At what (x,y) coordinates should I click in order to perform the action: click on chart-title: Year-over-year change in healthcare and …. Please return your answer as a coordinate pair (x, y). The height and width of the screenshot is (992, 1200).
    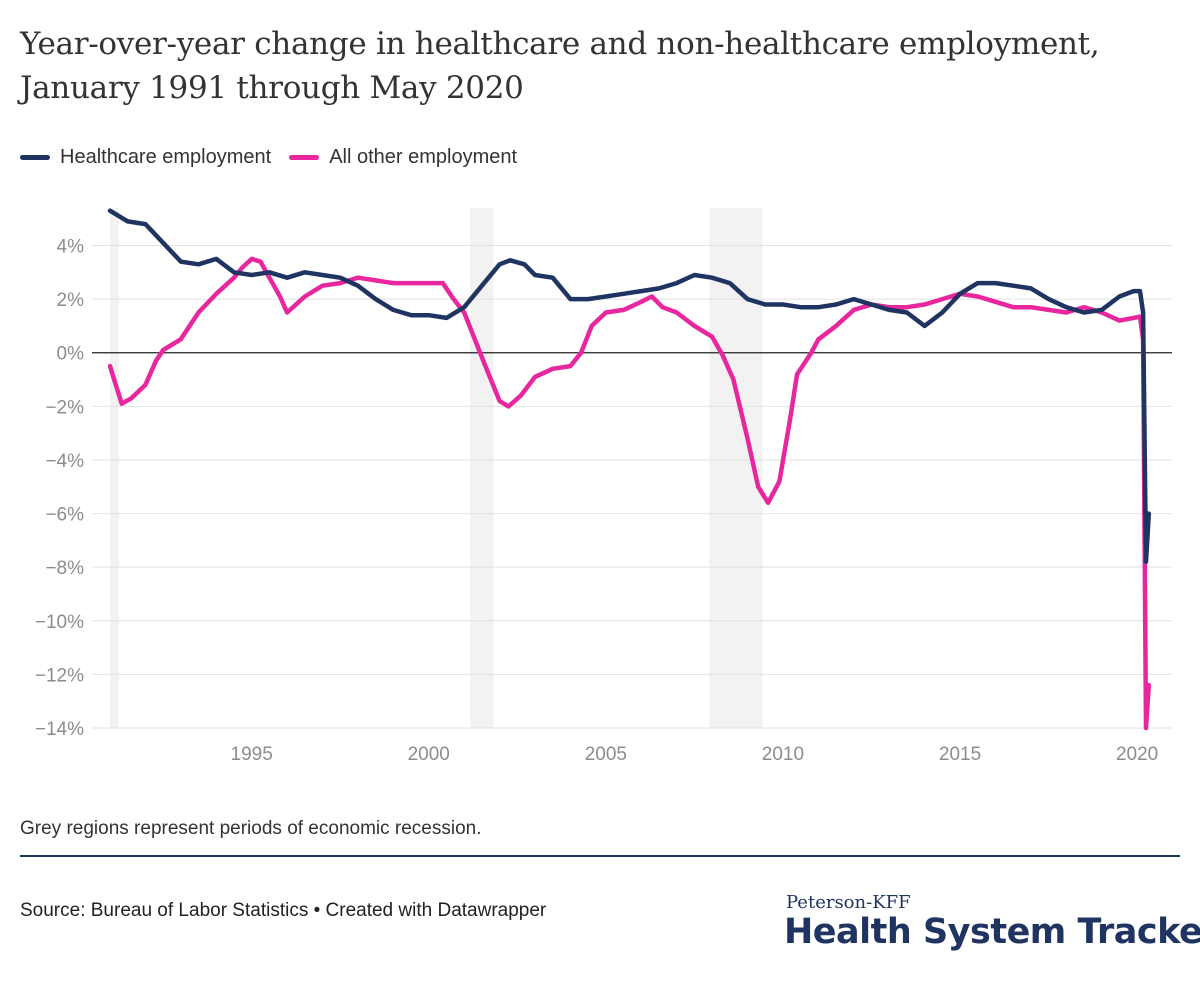
    Looking at the image, I should click on (560, 66).